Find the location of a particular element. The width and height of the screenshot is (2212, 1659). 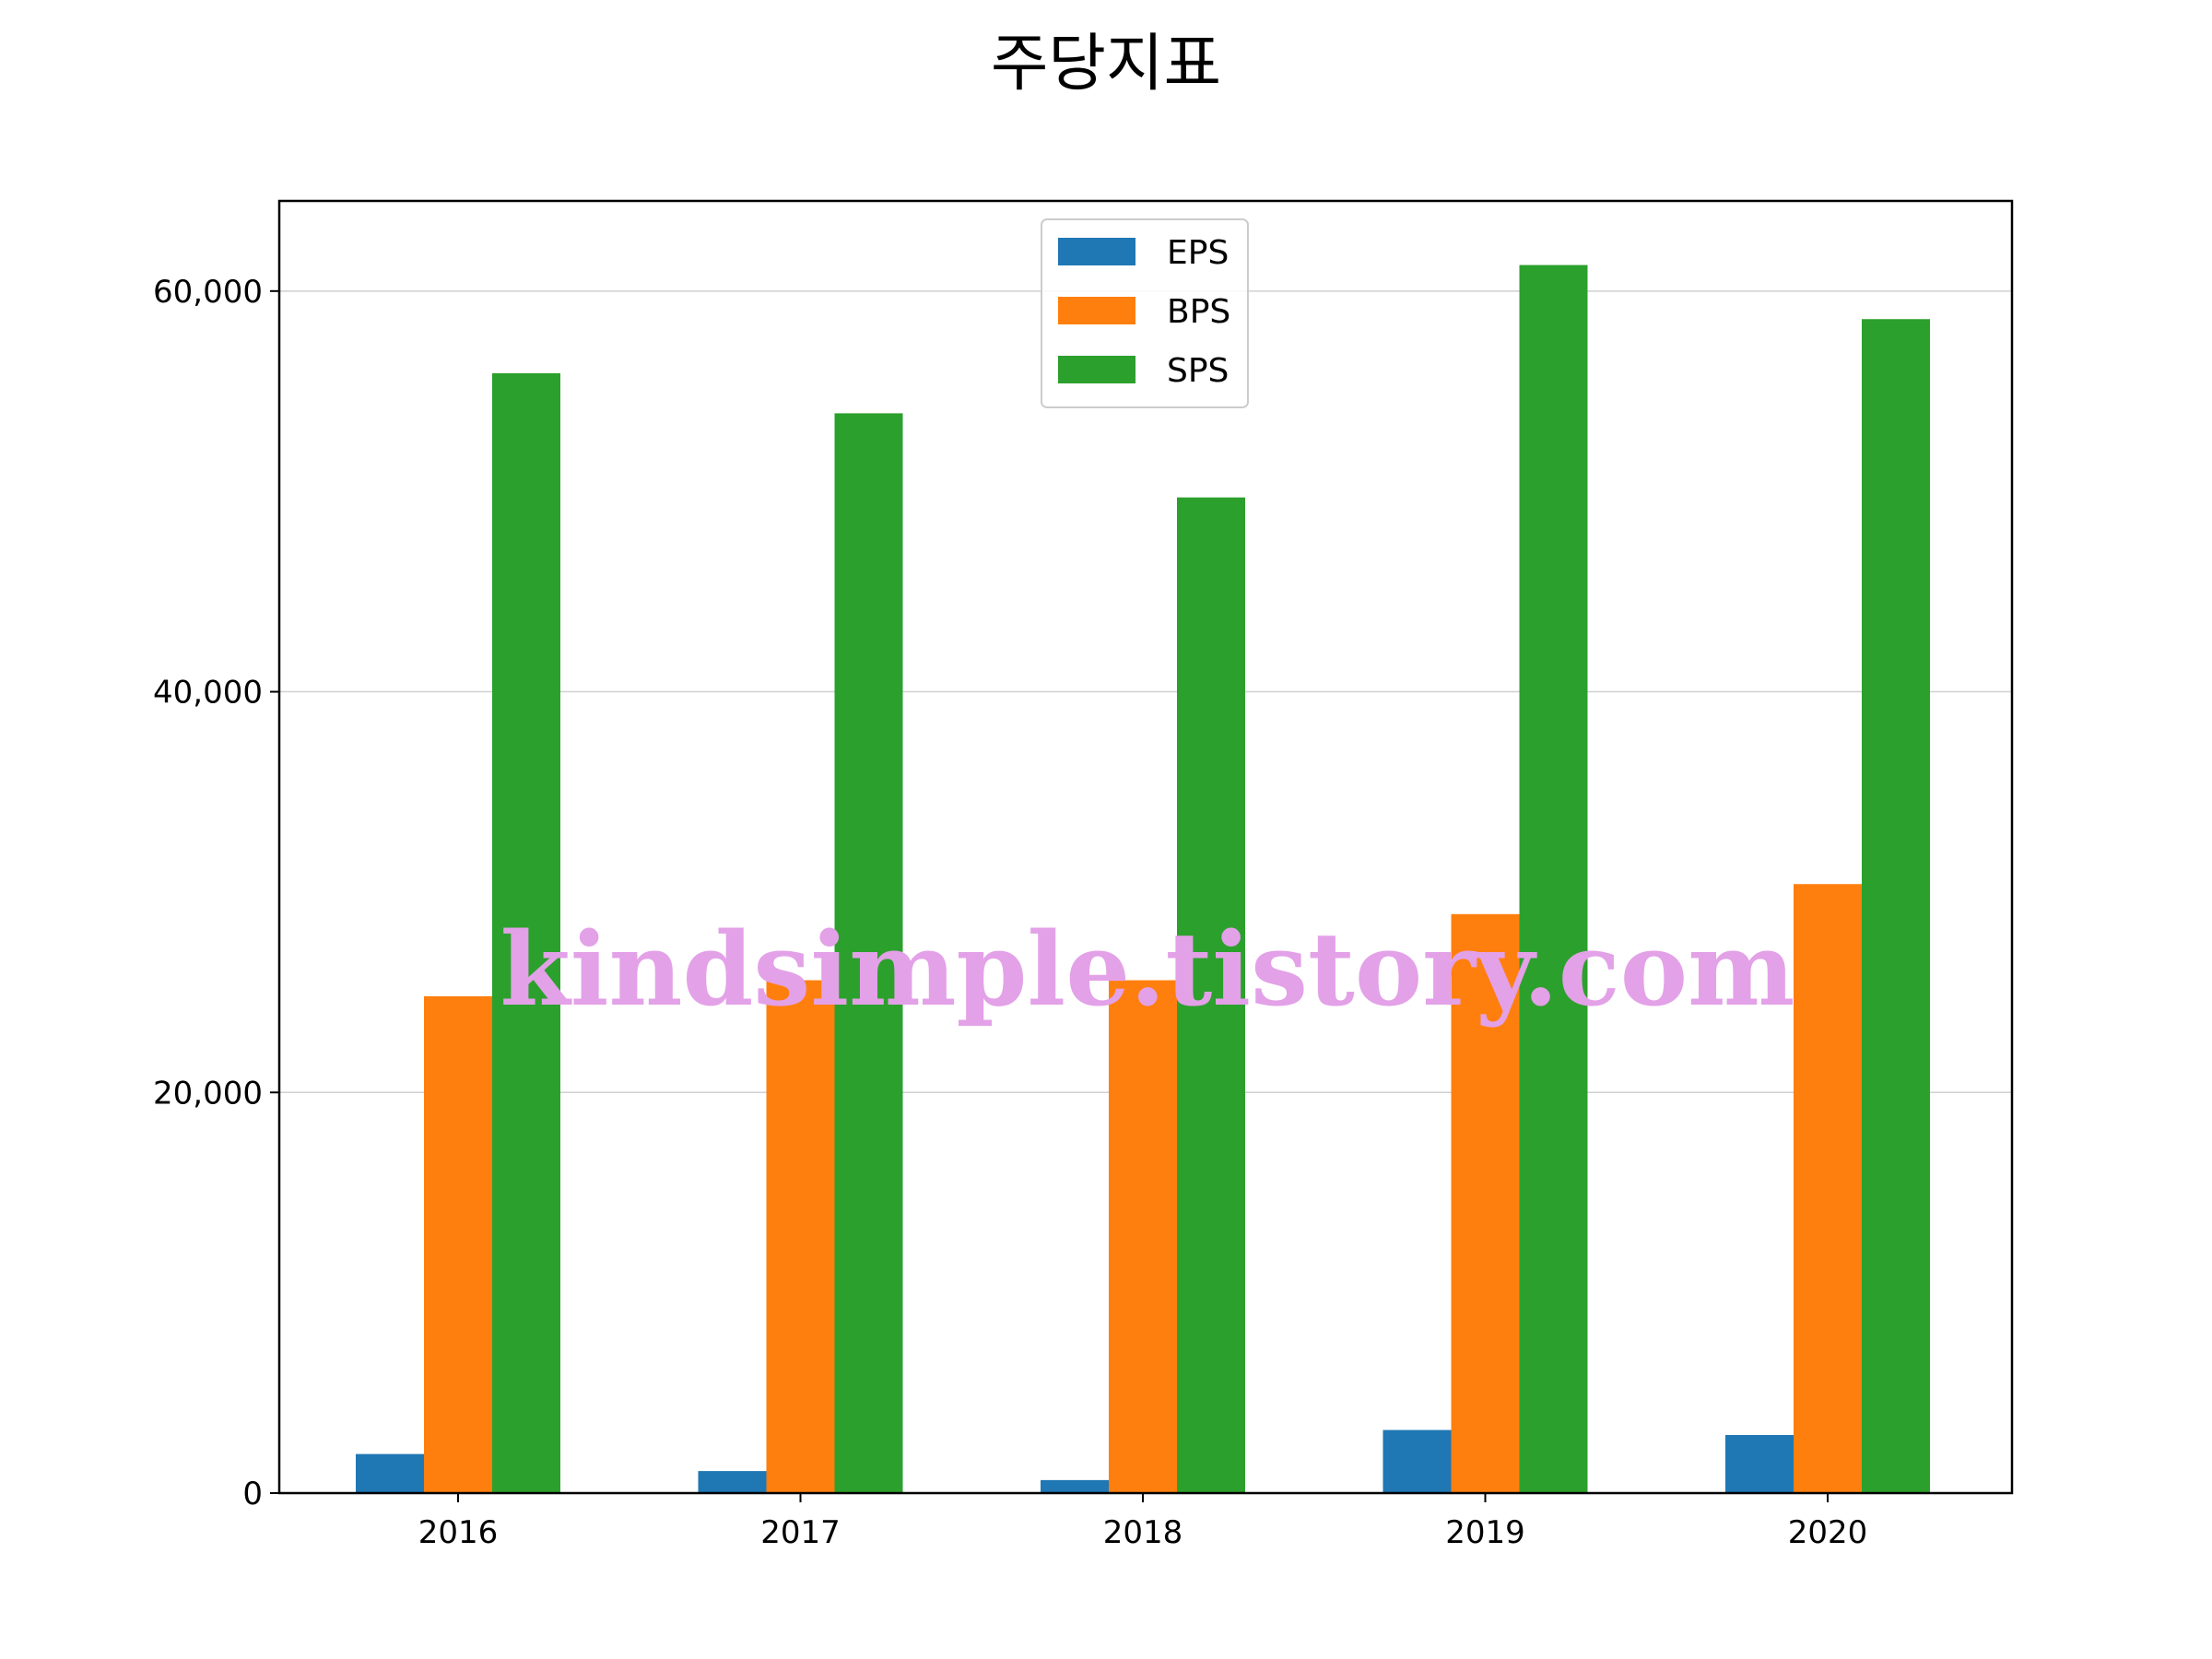

bar-eps-2019 is located at coordinates (1417, 1461).